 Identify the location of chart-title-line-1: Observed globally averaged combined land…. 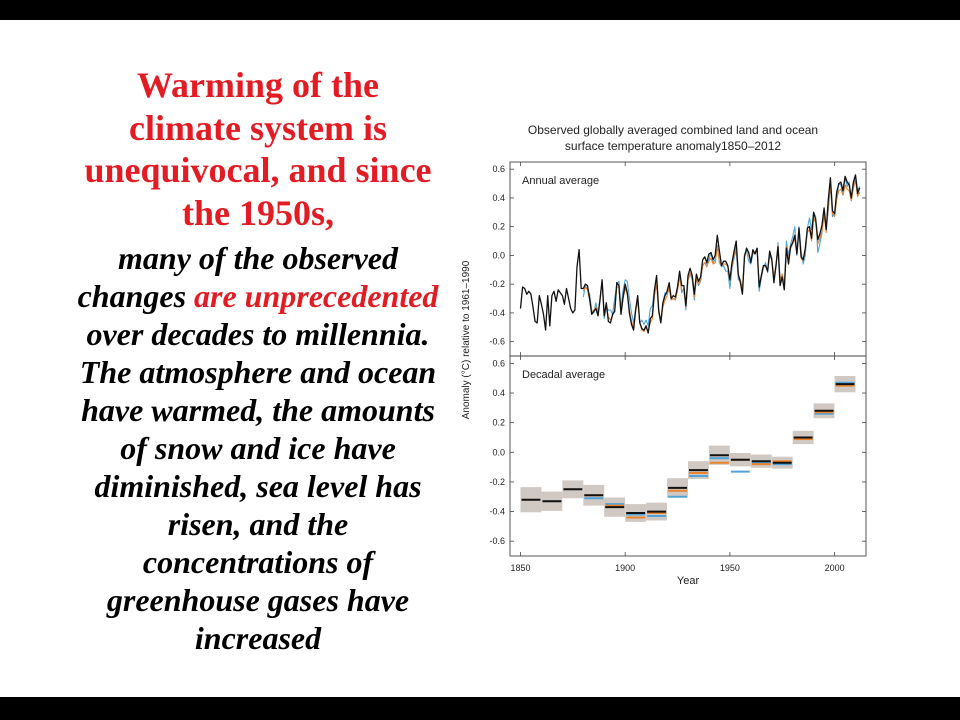
(673, 130).